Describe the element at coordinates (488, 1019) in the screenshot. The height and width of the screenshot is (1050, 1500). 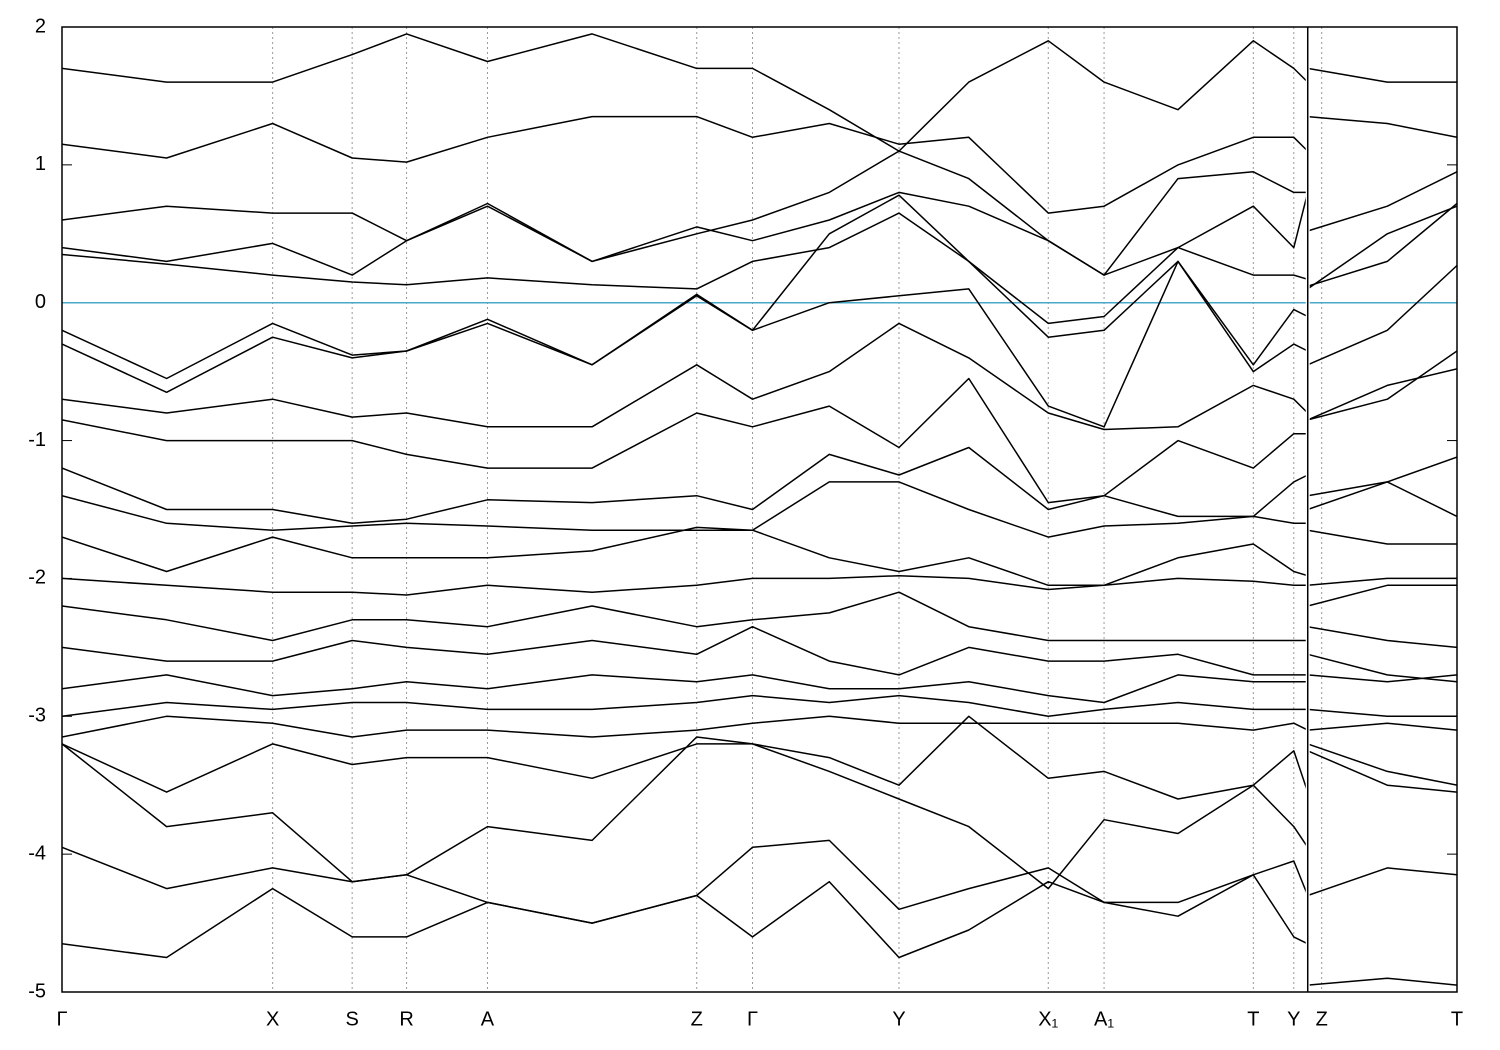
I see `x-tick-label: A` at that location.